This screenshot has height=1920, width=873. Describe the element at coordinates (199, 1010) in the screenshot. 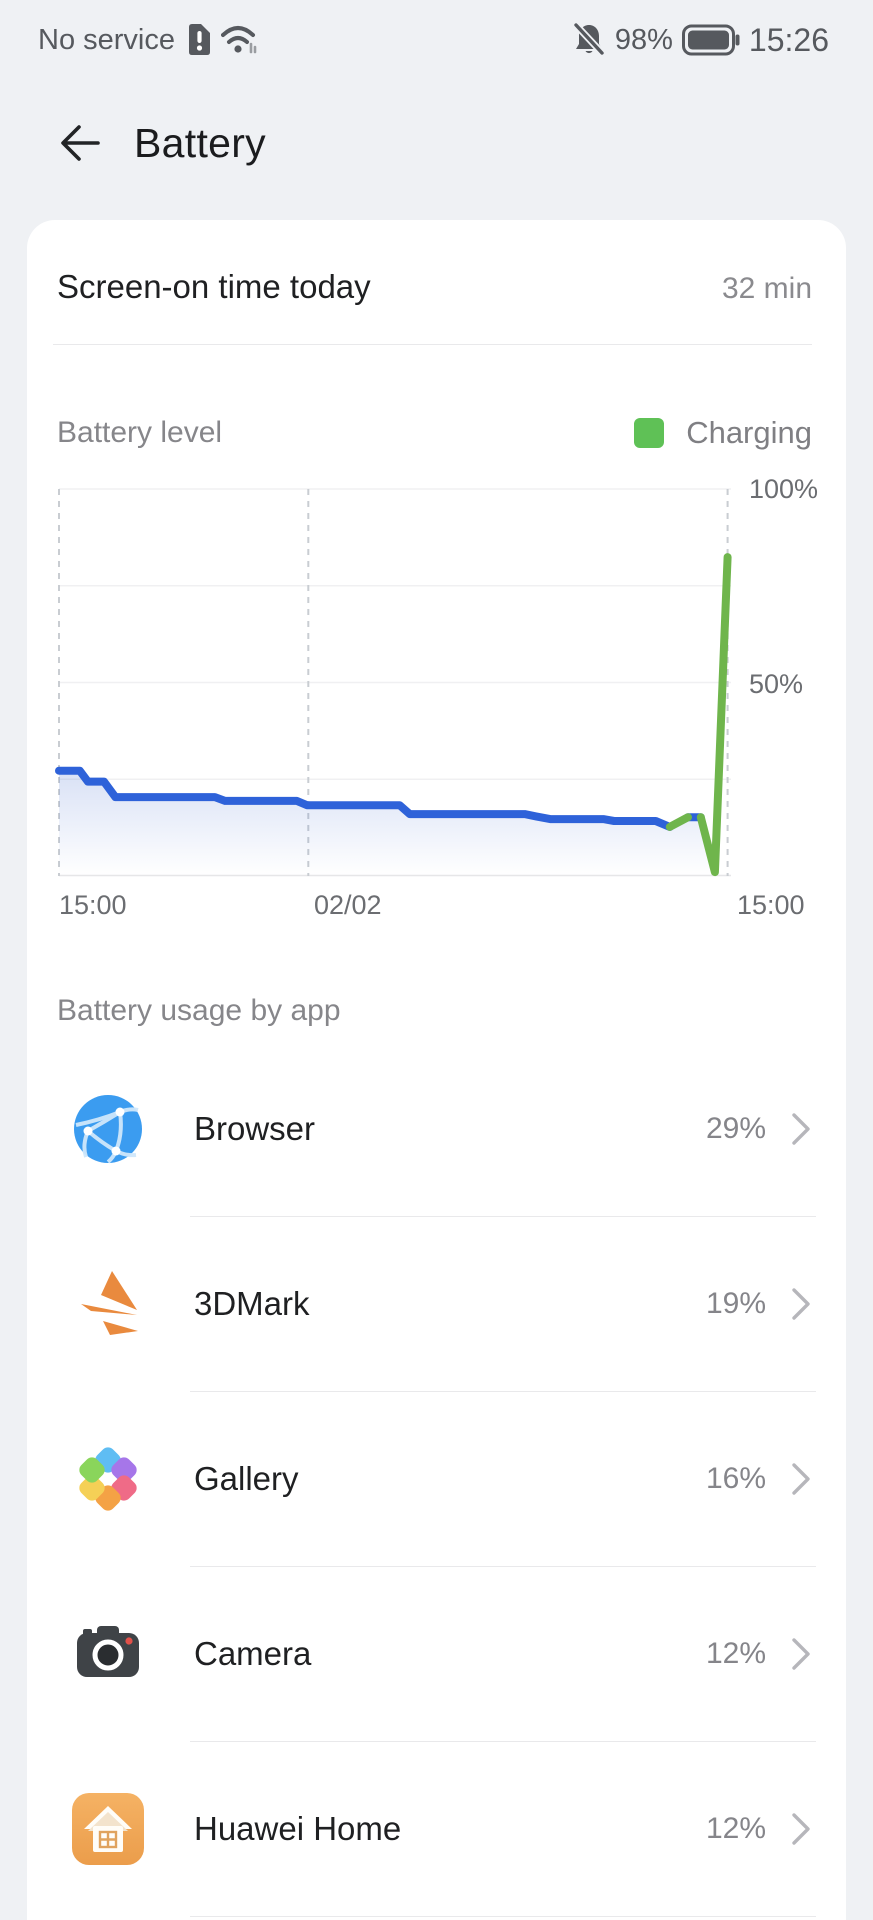

I see `usage-heading: Battery usage by app` at that location.